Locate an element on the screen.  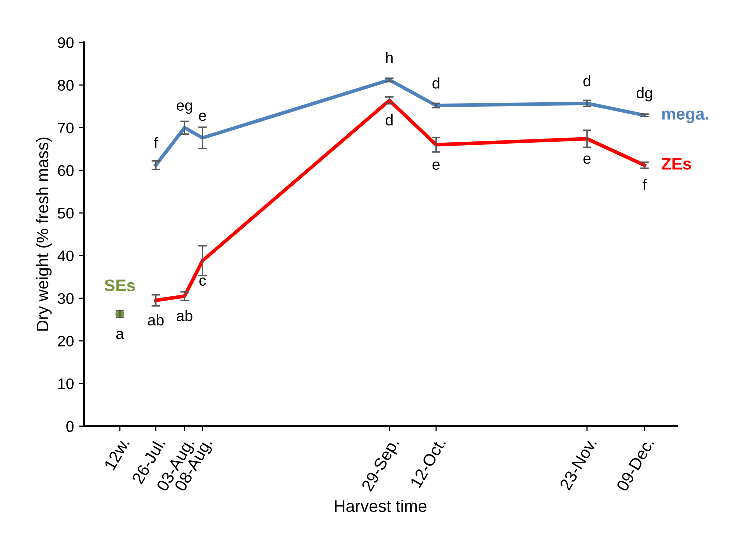
y-tick-label: 0 is located at coordinates (70, 426).